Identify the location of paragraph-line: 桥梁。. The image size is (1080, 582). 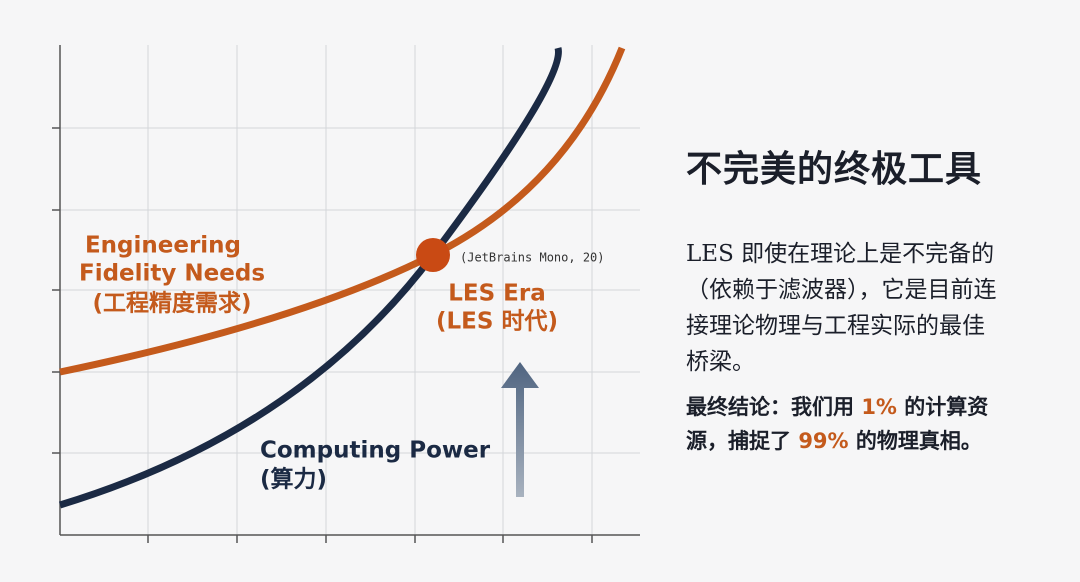
(720, 362).